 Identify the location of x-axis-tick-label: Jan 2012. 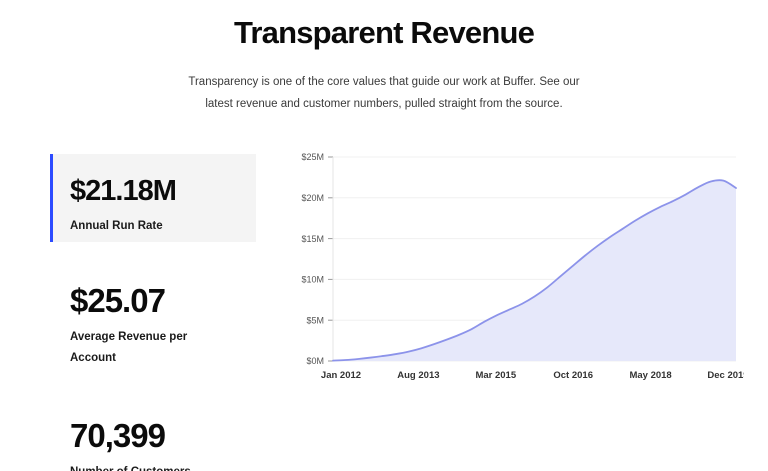
(341, 375).